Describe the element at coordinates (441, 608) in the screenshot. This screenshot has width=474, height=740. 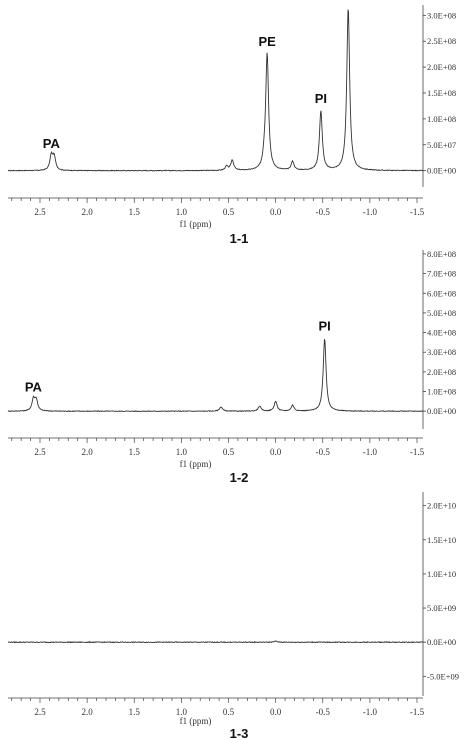
I see `y-tick-label: 5.0E+09` at that location.